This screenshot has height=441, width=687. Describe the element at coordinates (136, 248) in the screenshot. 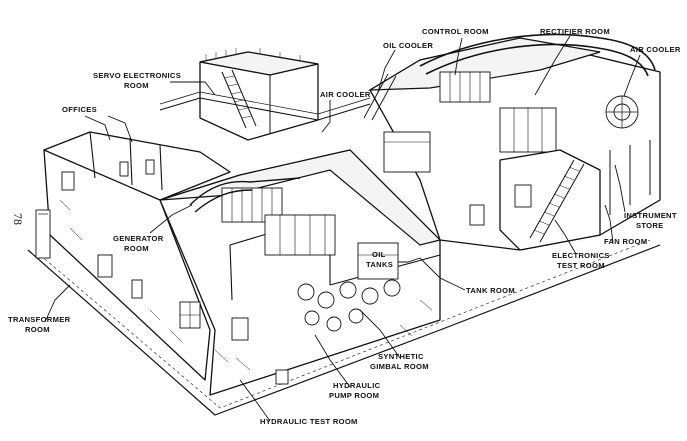

I see `label-generator-room-line2: ROOM` at that location.